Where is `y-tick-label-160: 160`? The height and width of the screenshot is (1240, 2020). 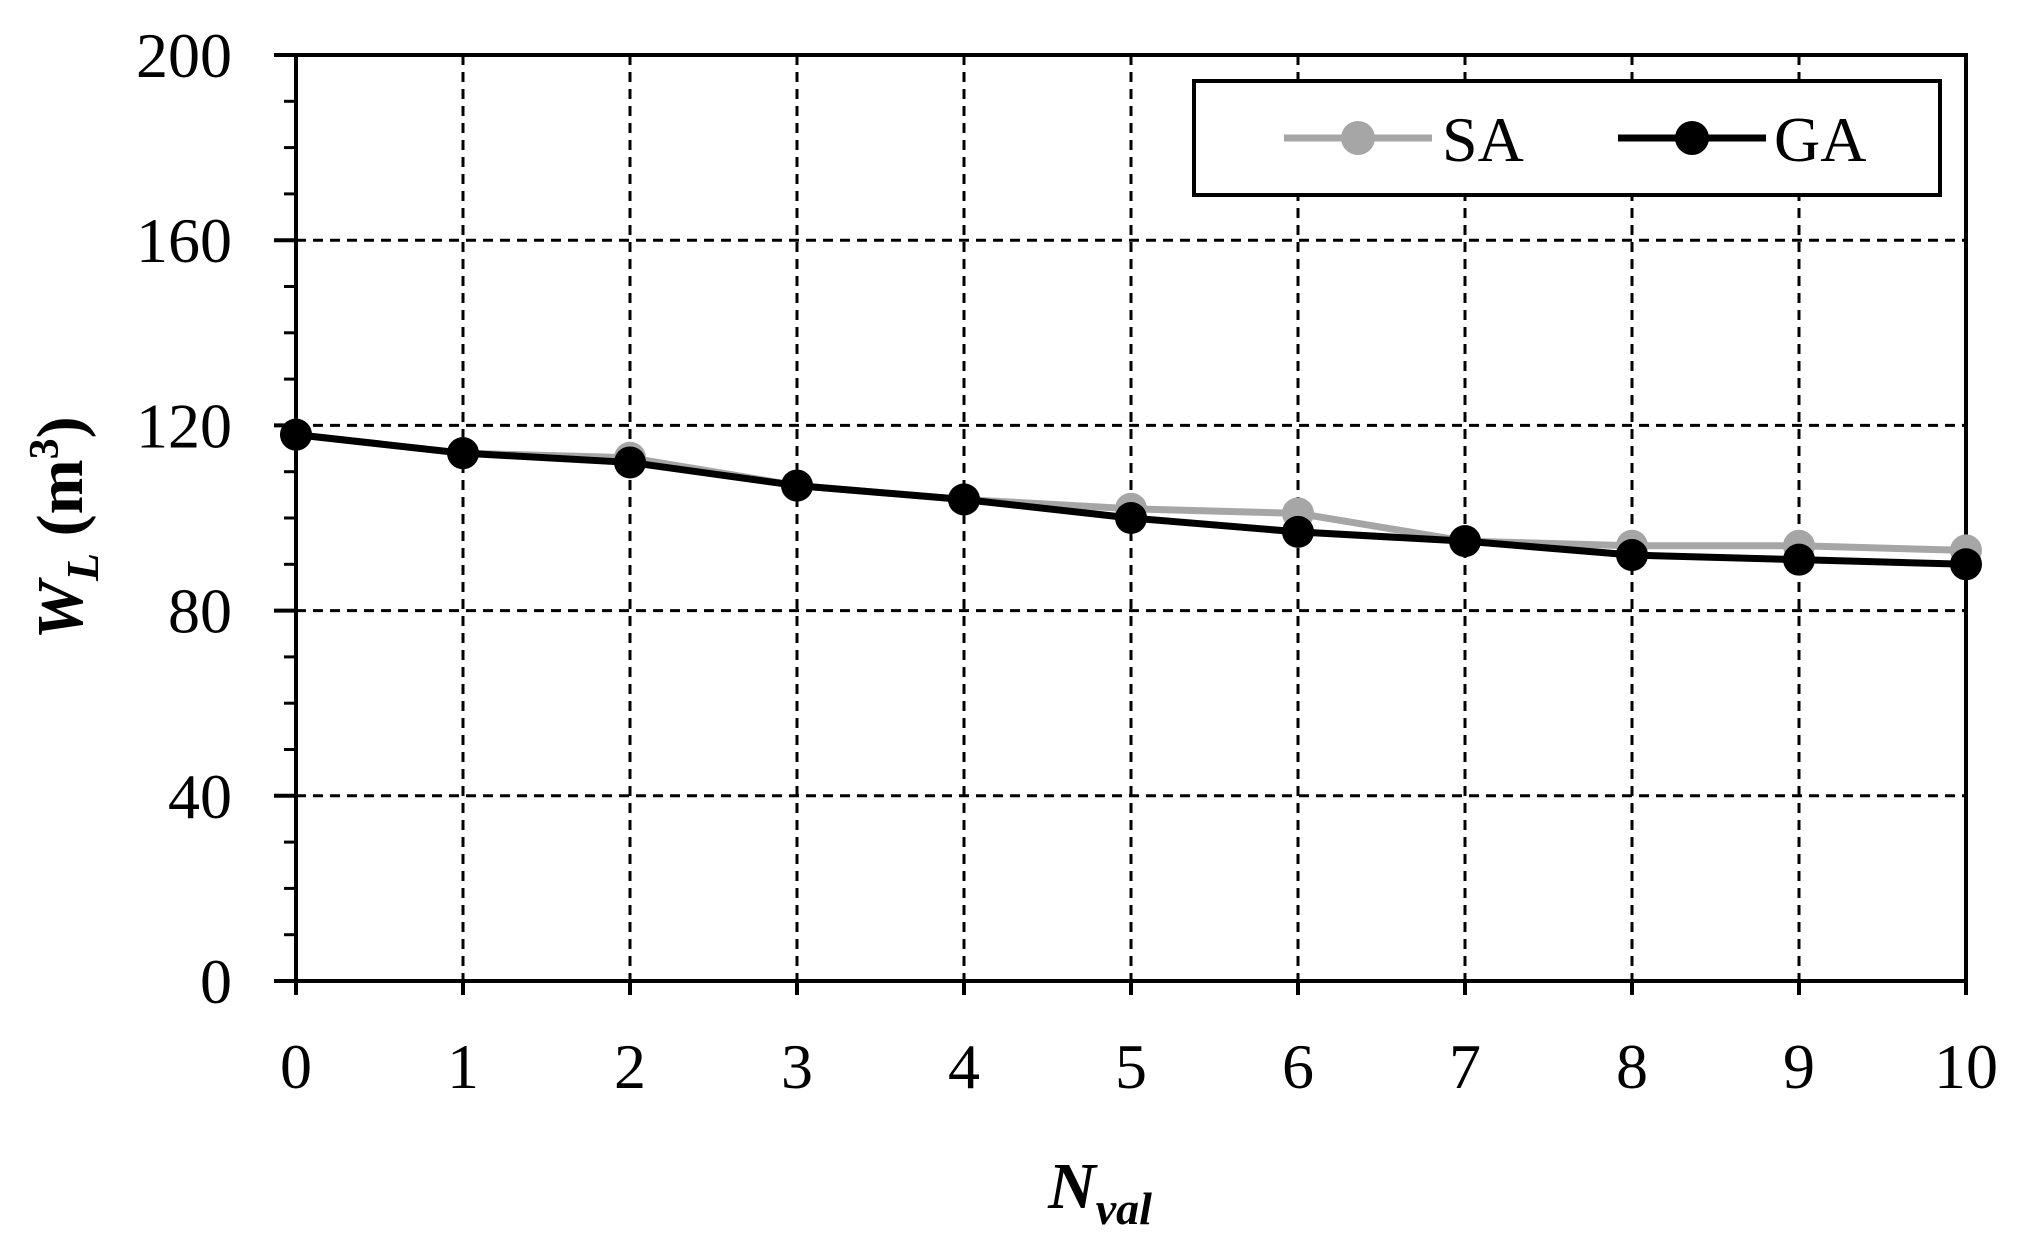 y-tick-label-160: 160 is located at coordinates (184, 240).